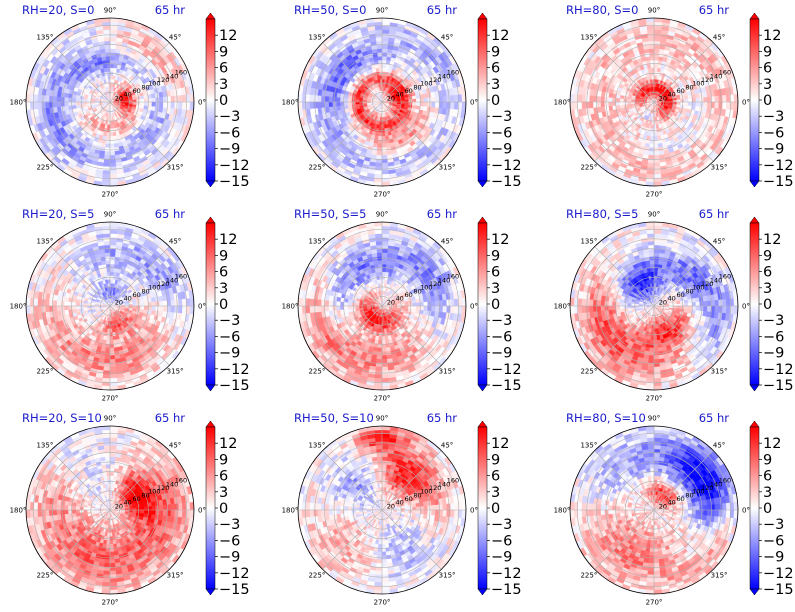 This screenshot has width=795, height=612. What do you see at coordinates (58, 10) in the screenshot?
I see `panel-title: RH=20, S=0` at bounding box center [58, 10].